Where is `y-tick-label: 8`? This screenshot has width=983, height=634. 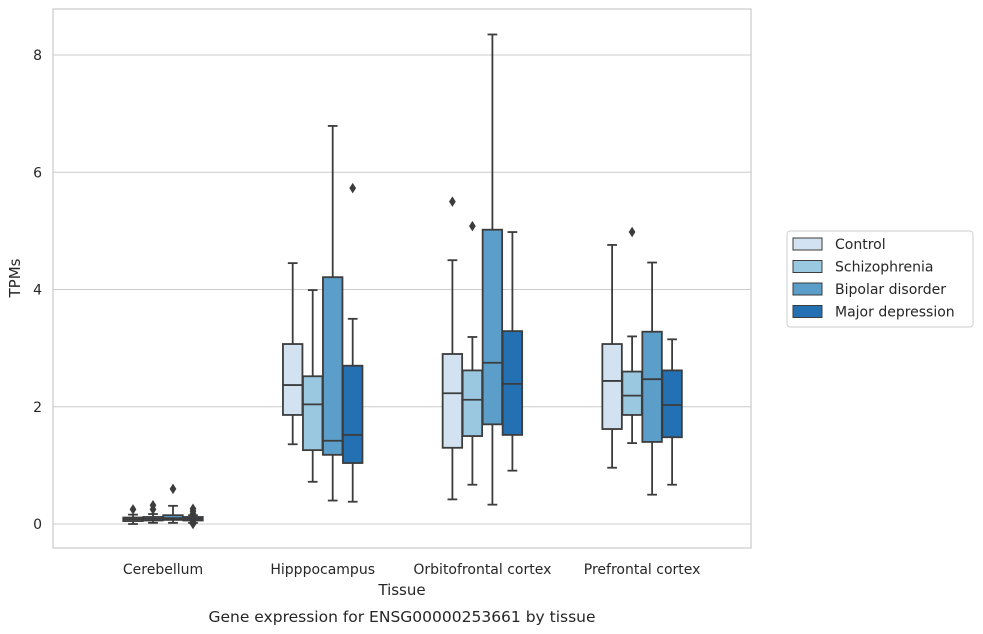 y-tick-label: 8 is located at coordinates (37, 56).